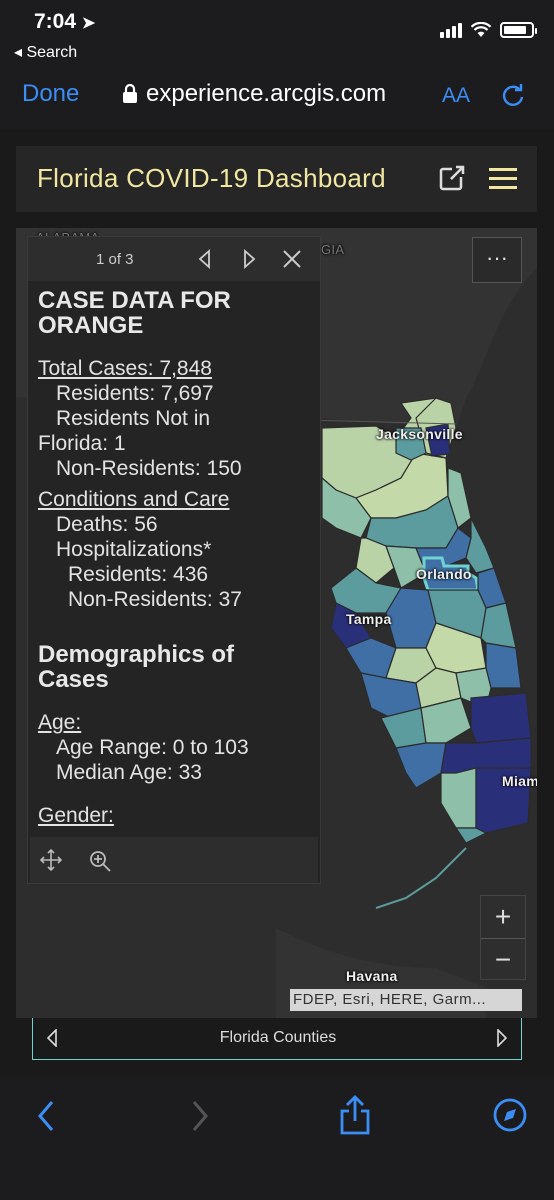 The image size is (554, 1200). I want to click on share-icon, so click(355, 1115).